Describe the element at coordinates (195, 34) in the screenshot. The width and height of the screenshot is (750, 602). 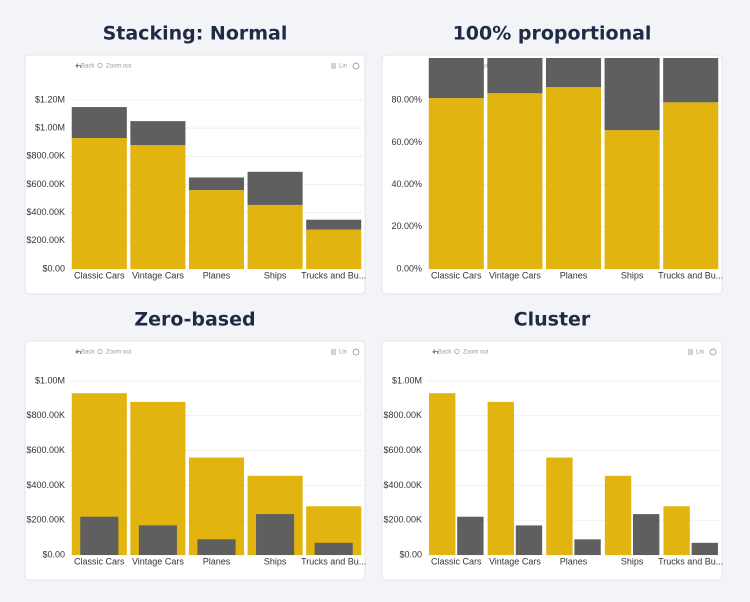
I see `chart-title: Stacking: Normal` at that location.